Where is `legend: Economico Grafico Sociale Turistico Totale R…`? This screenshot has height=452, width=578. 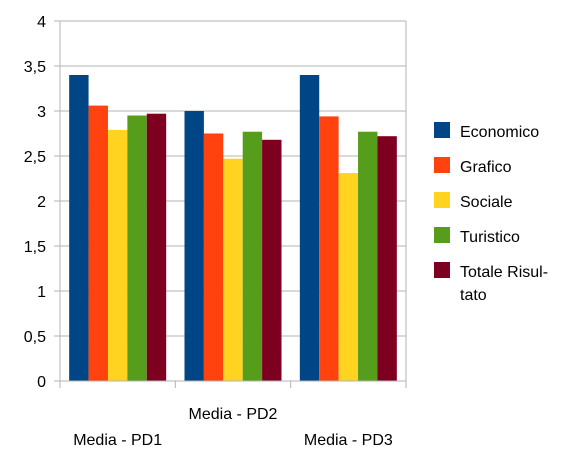
legend: Economico Grafico Sociale Turistico Totale R… is located at coordinates (491, 213).